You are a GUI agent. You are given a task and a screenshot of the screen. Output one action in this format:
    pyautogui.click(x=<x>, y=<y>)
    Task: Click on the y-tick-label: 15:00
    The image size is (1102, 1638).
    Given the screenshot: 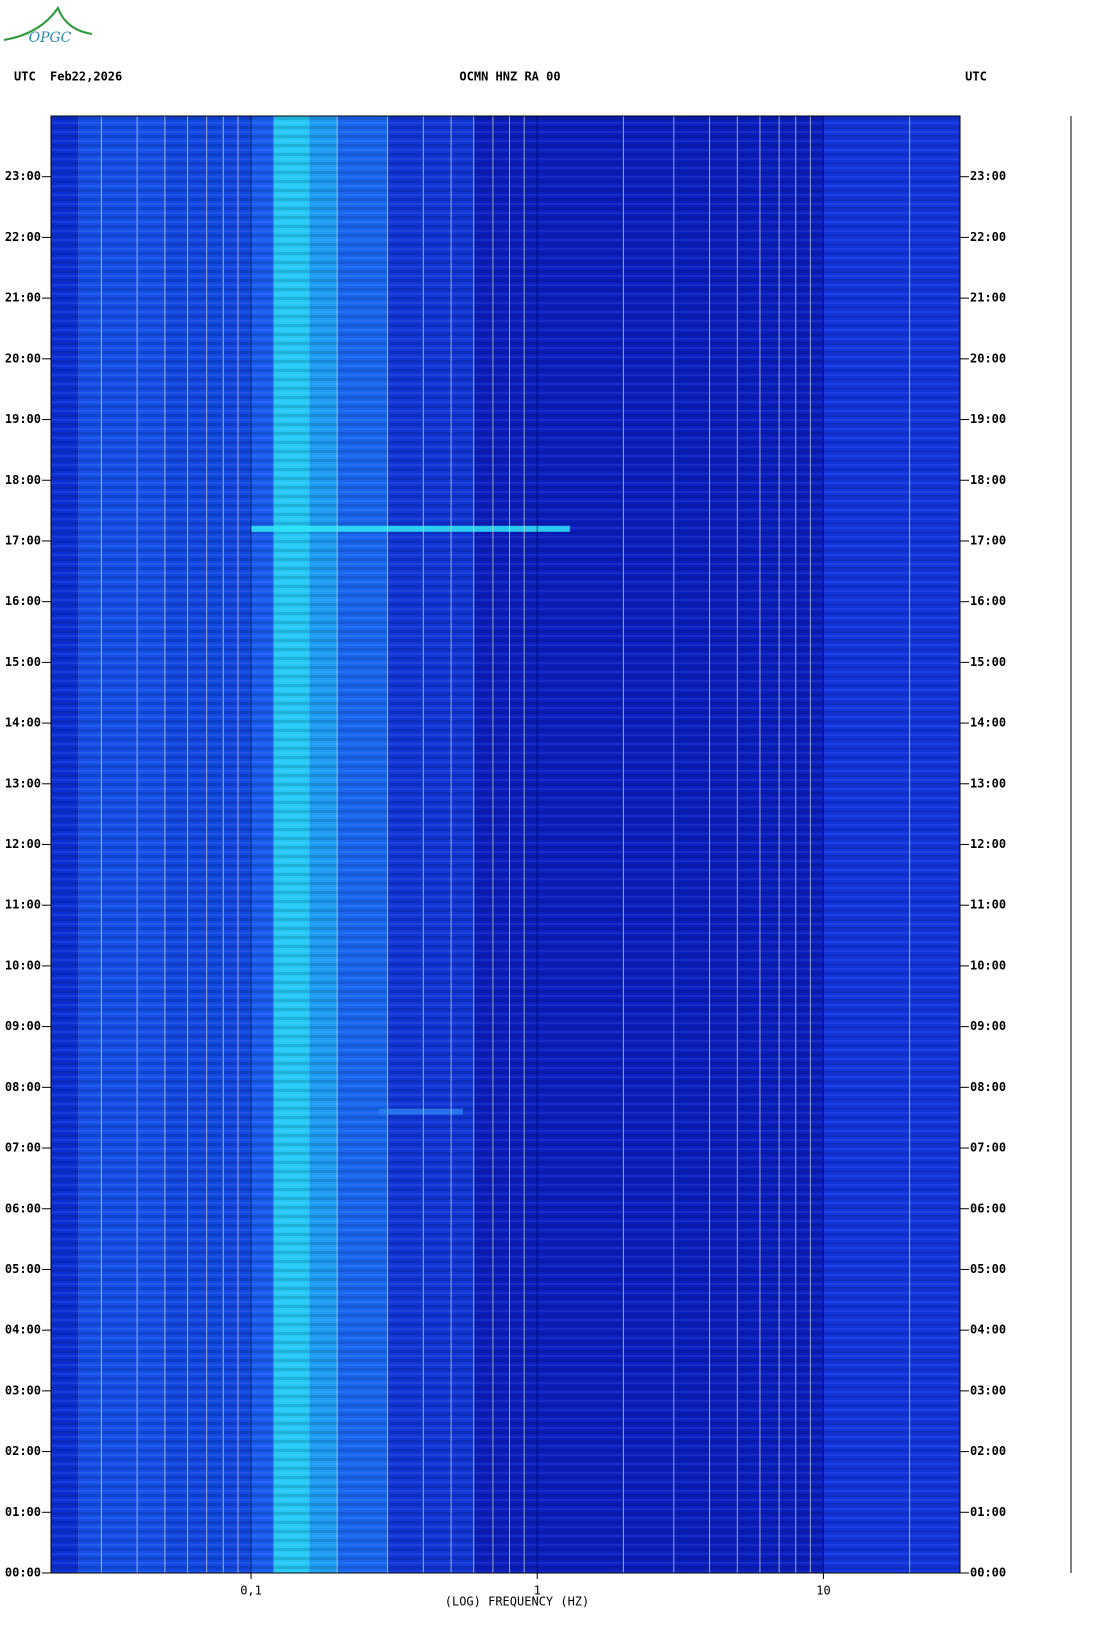 What is the action you would take?
    pyautogui.click(x=23, y=662)
    